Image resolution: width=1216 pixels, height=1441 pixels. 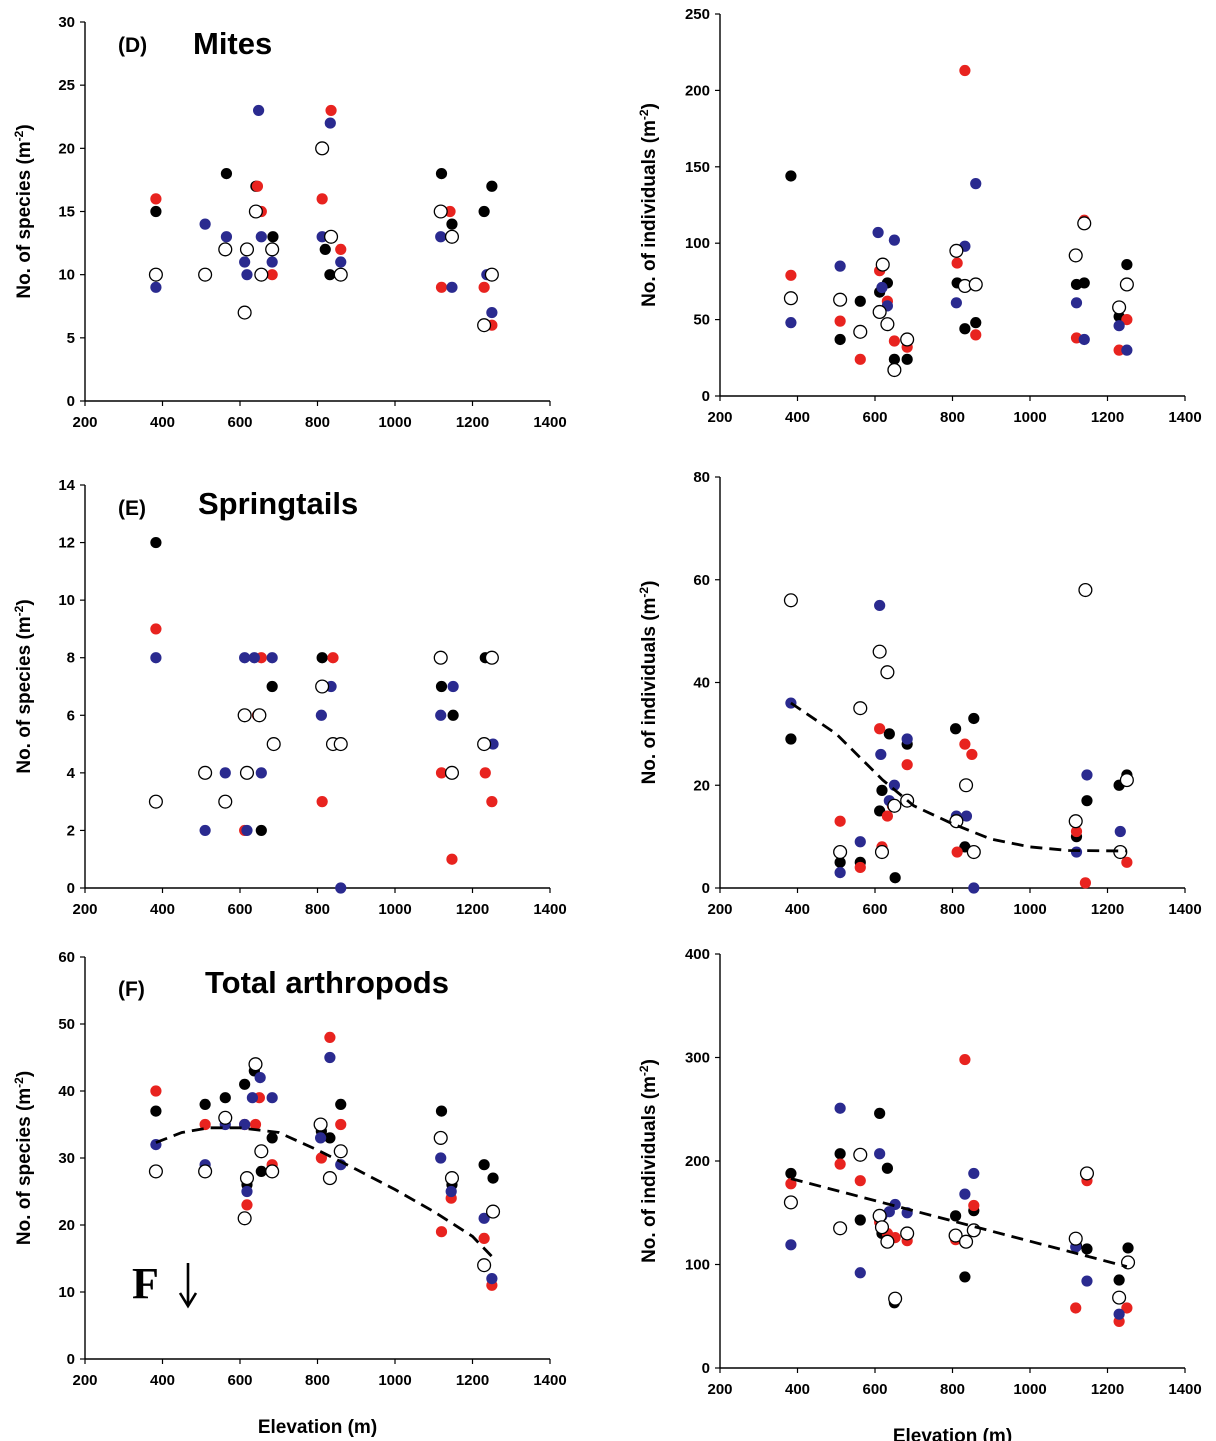 I want to click on y-axis-title: No. of species (m-2), so click(x=23, y=1158).